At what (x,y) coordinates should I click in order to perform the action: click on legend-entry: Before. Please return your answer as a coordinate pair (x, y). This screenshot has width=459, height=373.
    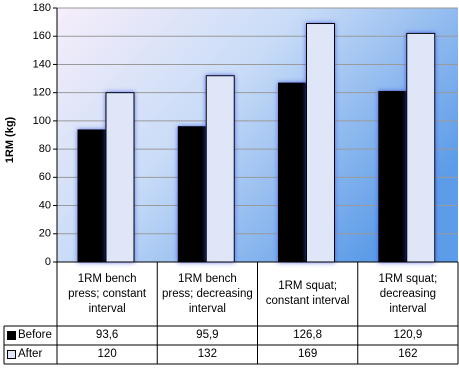
    Looking at the image, I should click on (30, 335).